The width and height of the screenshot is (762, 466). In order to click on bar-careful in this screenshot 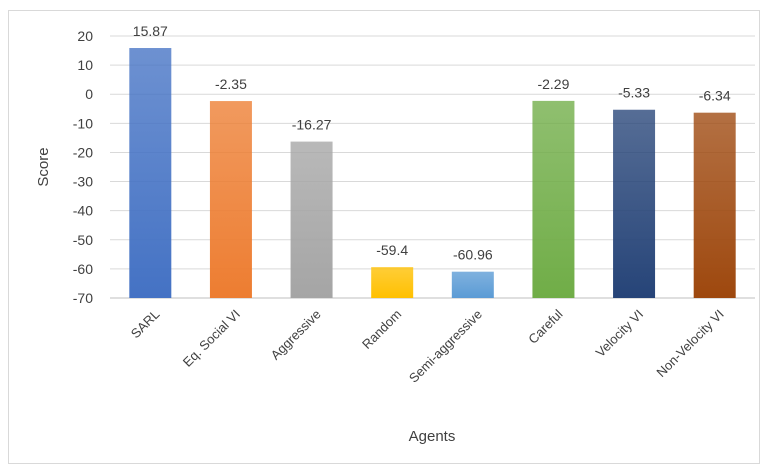, I will do `click(553, 199)`.